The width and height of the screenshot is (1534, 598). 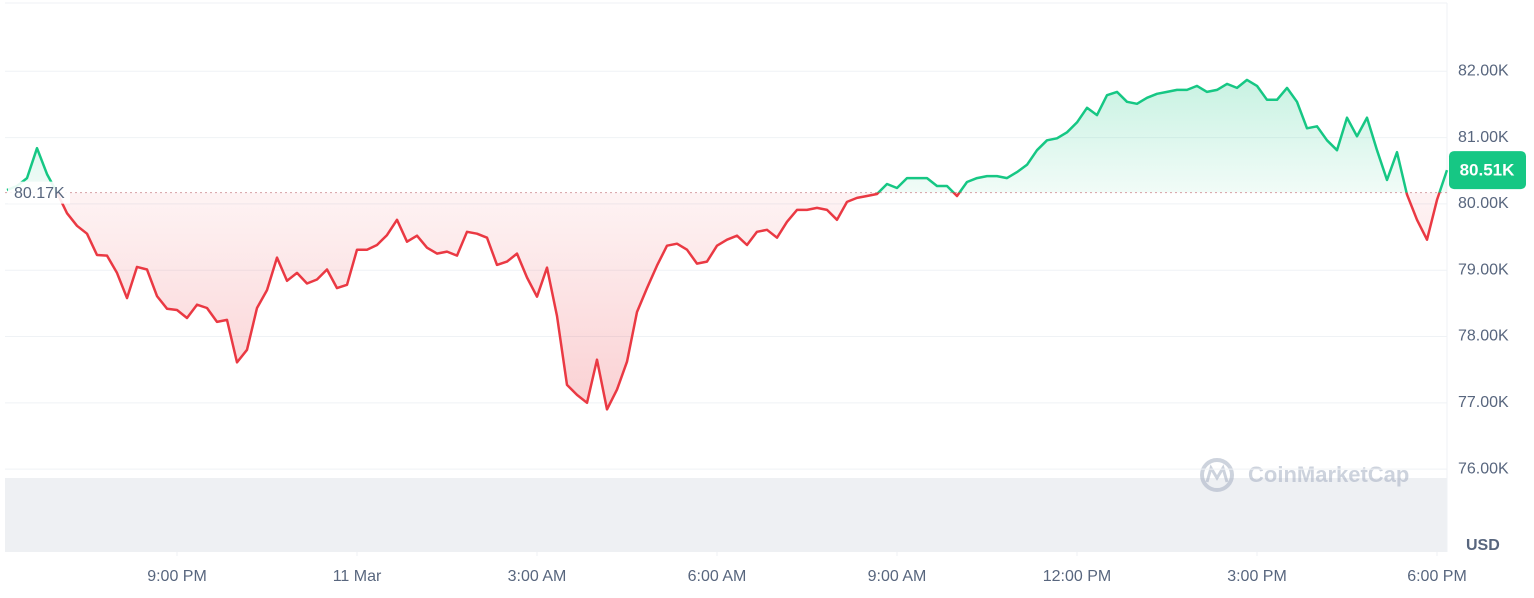 I want to click on current-price-badge, so click(x=1487, y=170).